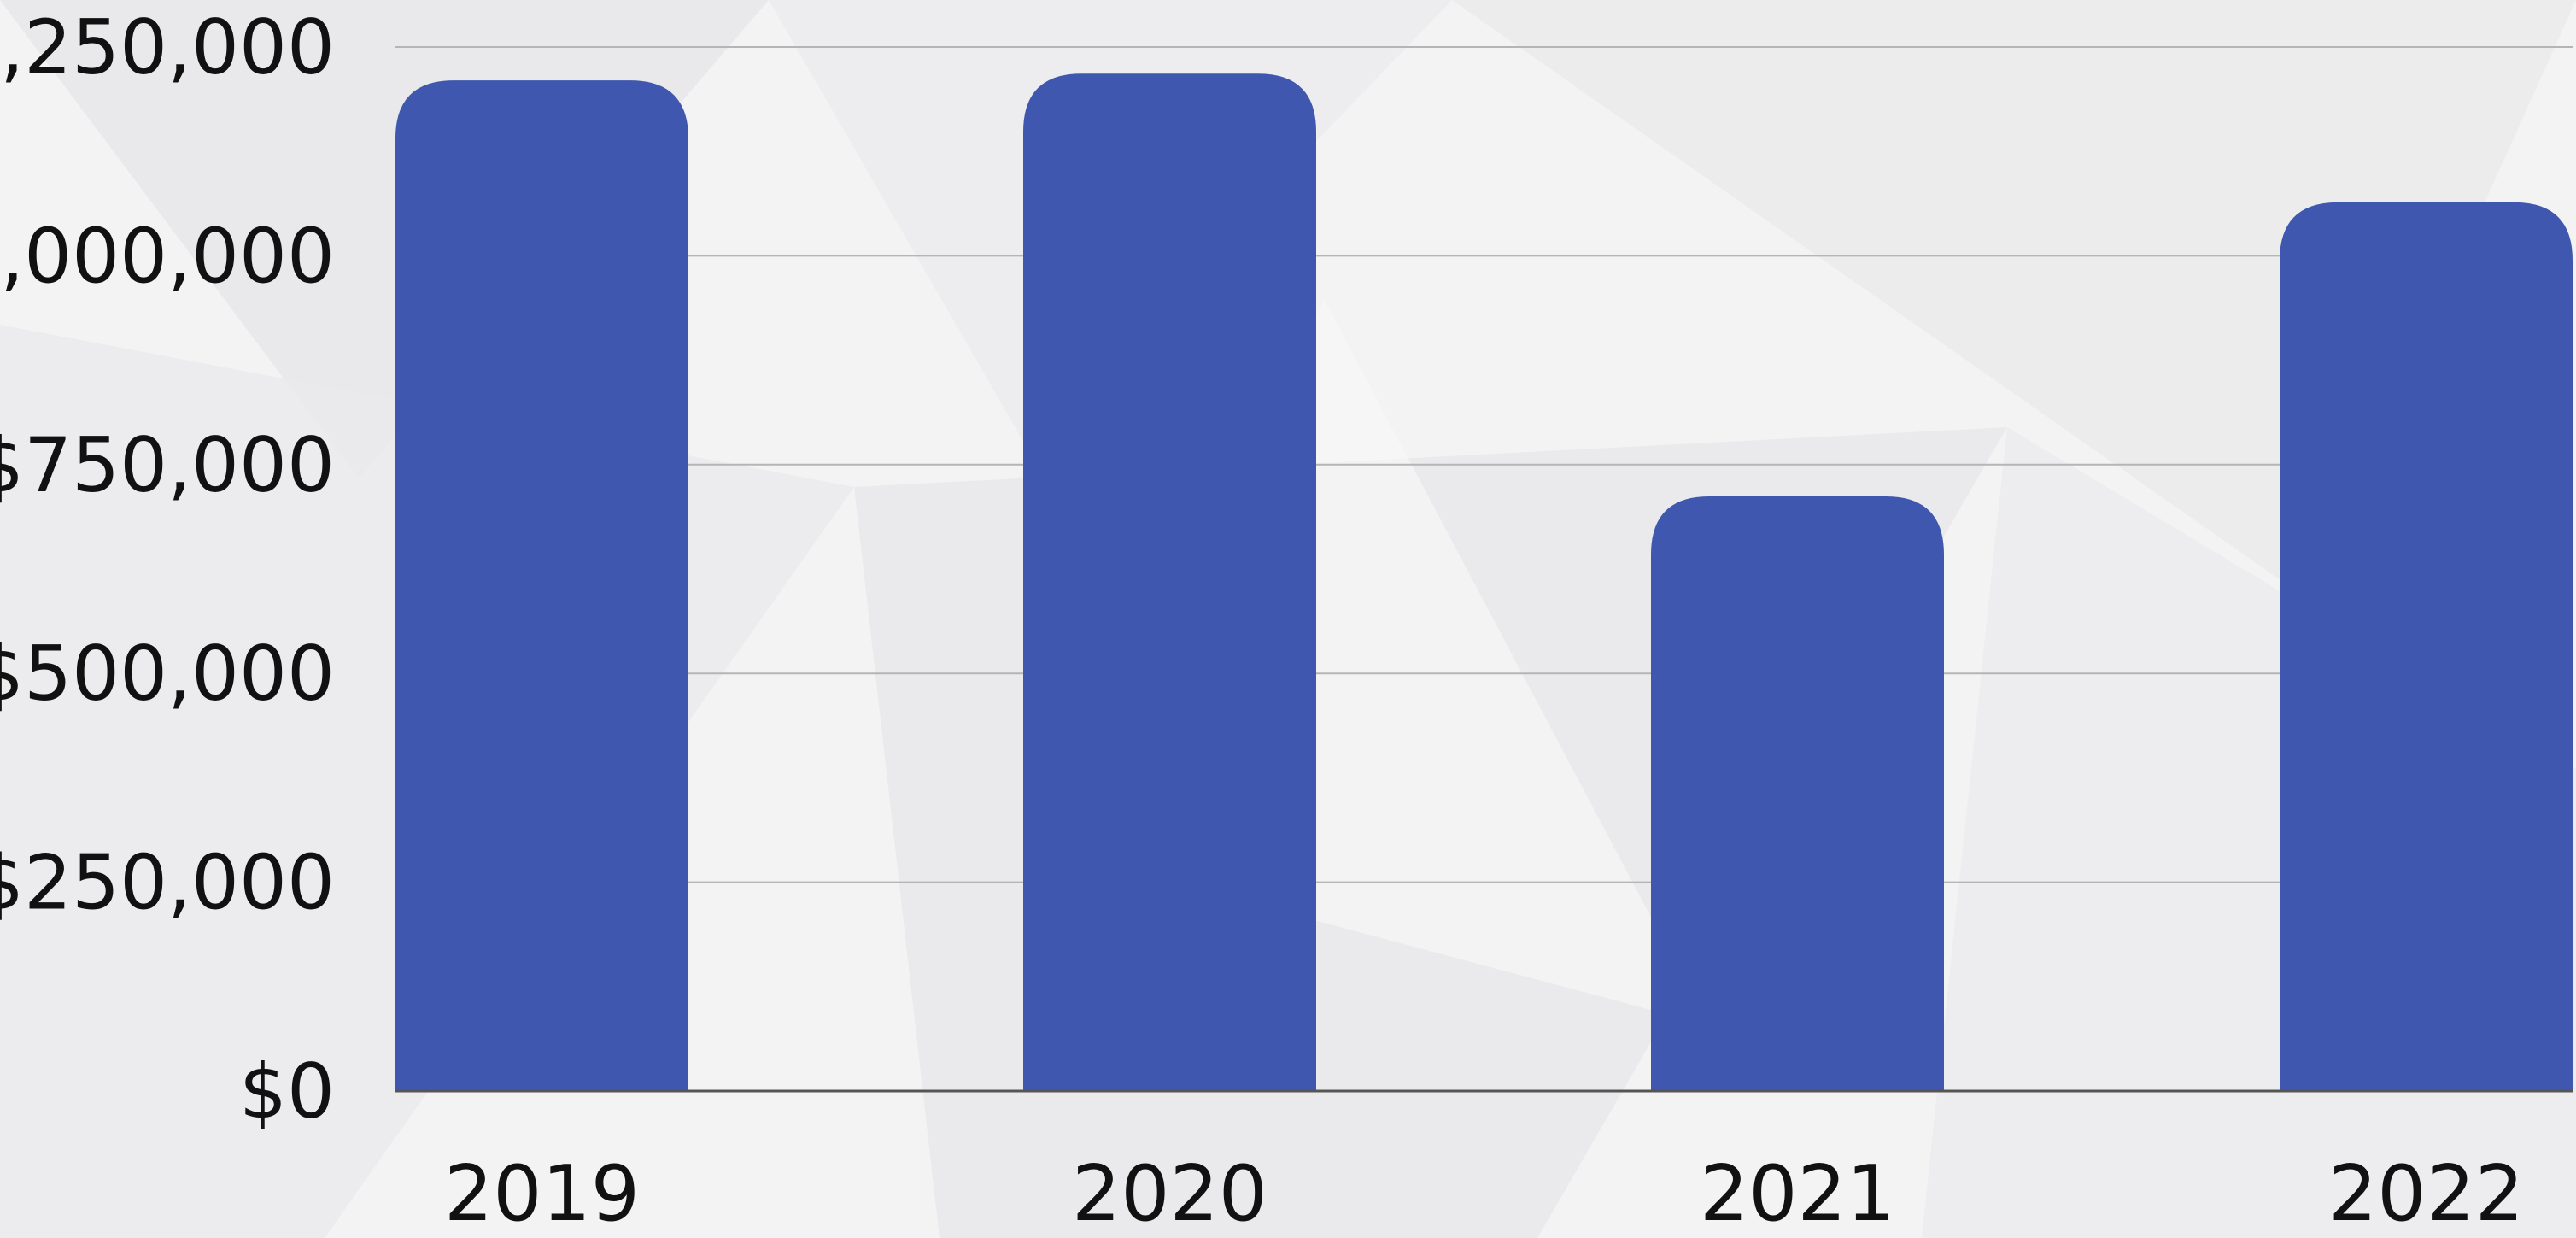  I want to click on y-tick-label: $500,000, so click(167, 674).